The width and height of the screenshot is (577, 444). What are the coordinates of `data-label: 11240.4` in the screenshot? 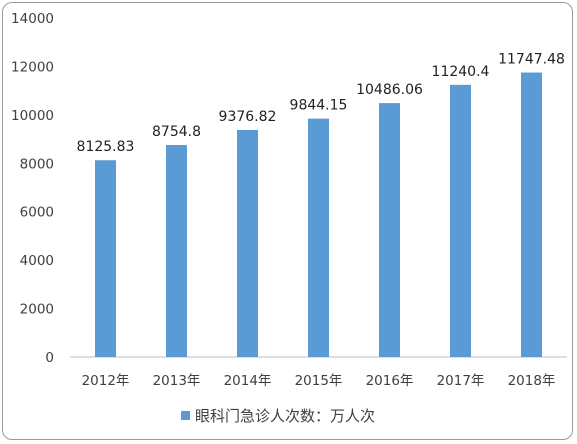 It's located at (461, 72).